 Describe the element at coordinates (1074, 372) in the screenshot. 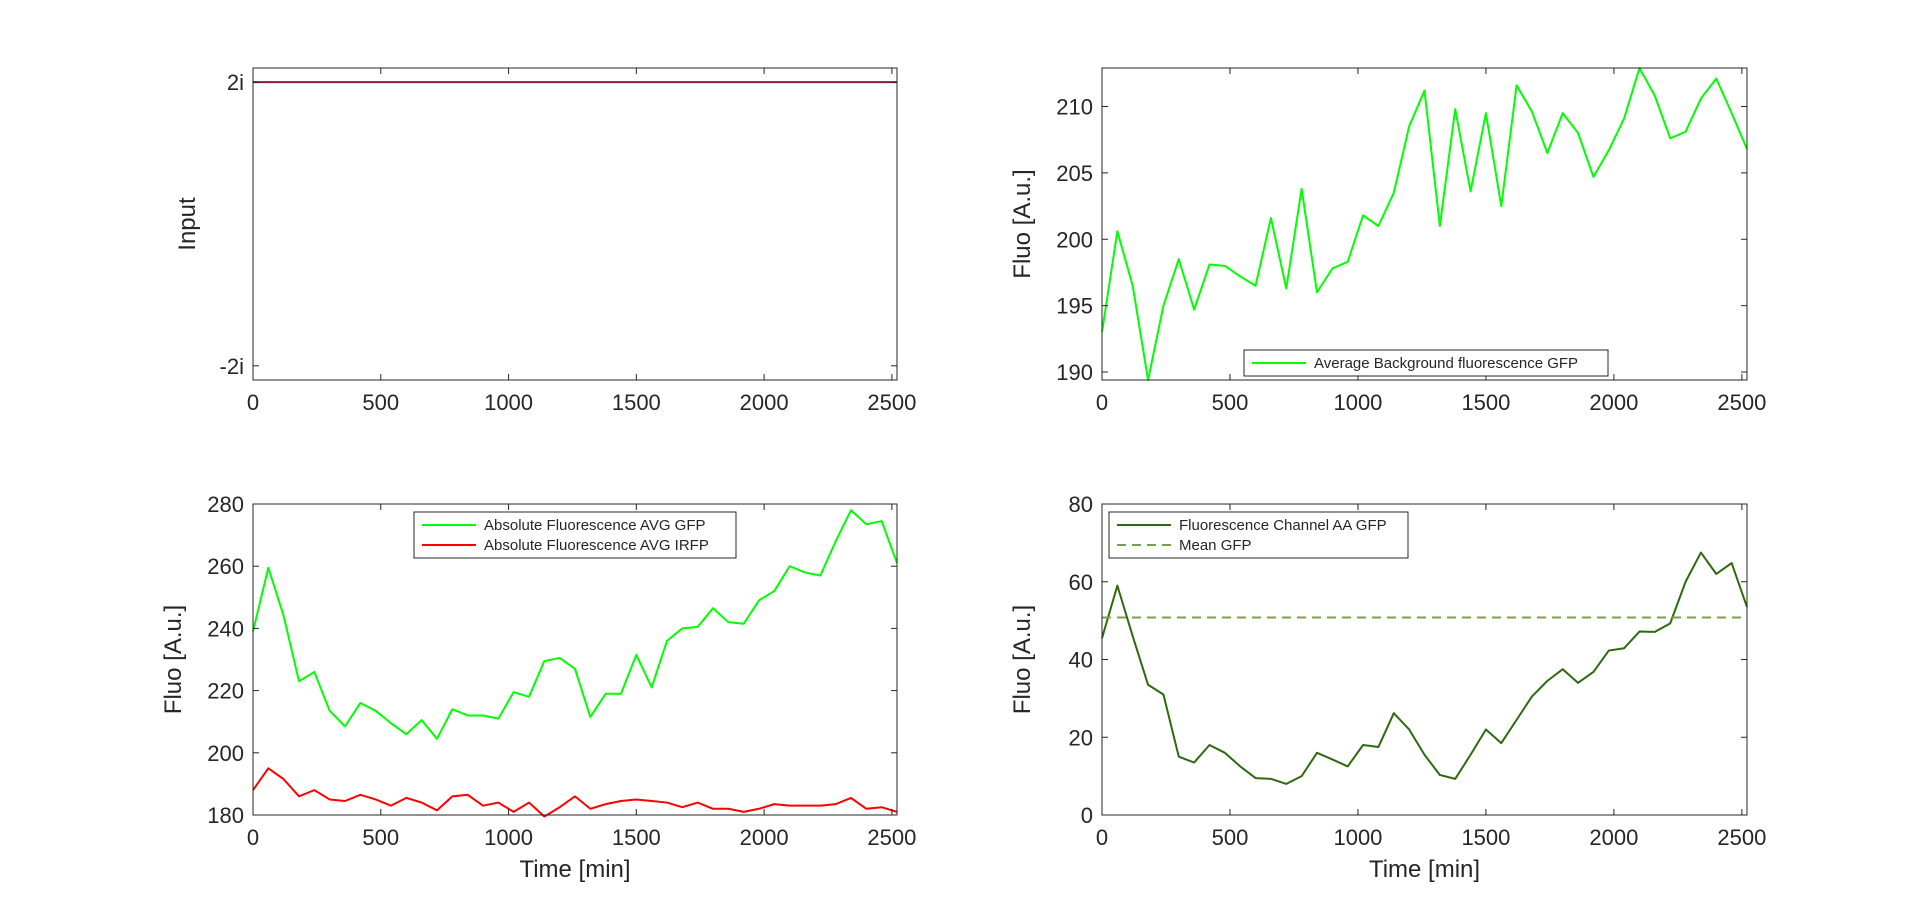

I see `y-tick-label: 190` at that location.